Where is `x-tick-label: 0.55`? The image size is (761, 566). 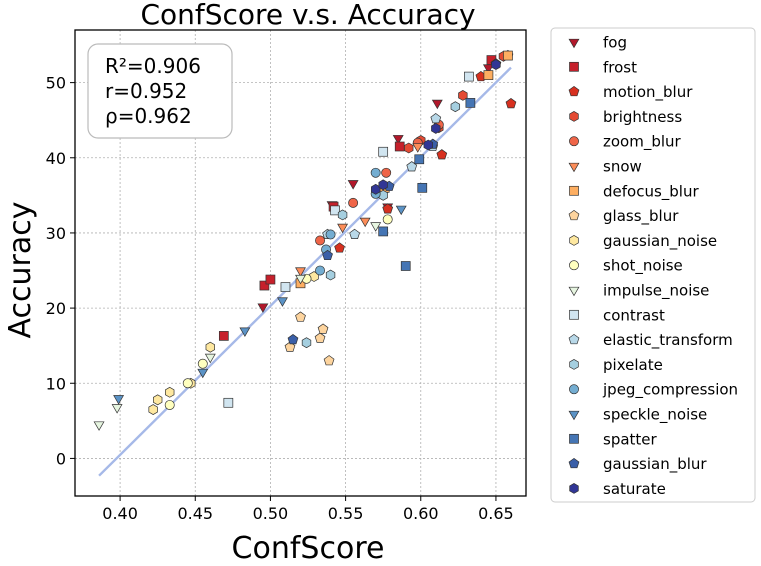
x-tick-label: 0.55 is located at coordinates (346, 513).